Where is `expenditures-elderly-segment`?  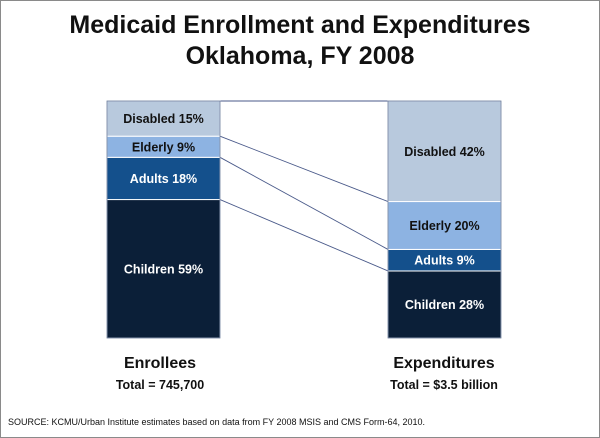 expenditures-elderly-segment is located at coordinates (444, 225).